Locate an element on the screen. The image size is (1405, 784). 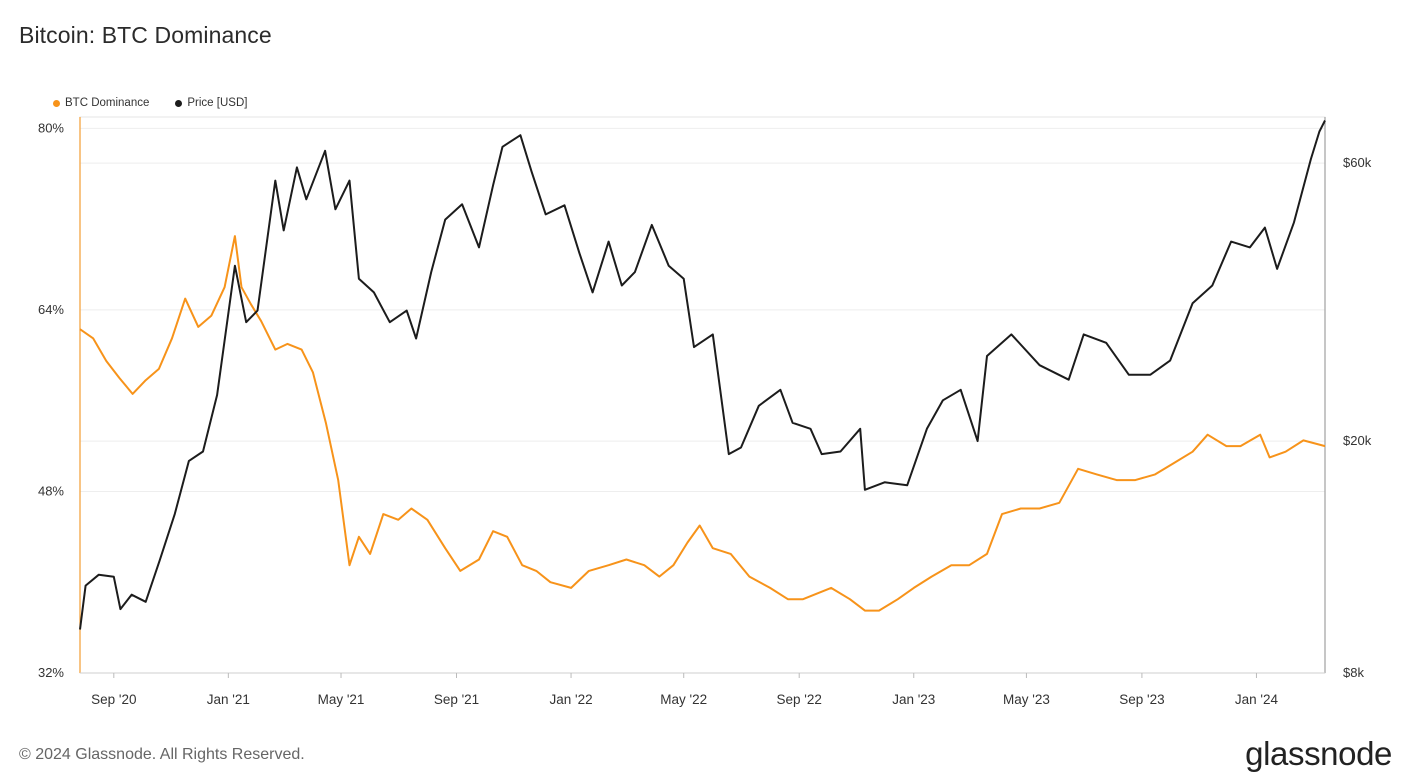
y-tick-label-left-2: 64% is located at coordinates (51, 309).